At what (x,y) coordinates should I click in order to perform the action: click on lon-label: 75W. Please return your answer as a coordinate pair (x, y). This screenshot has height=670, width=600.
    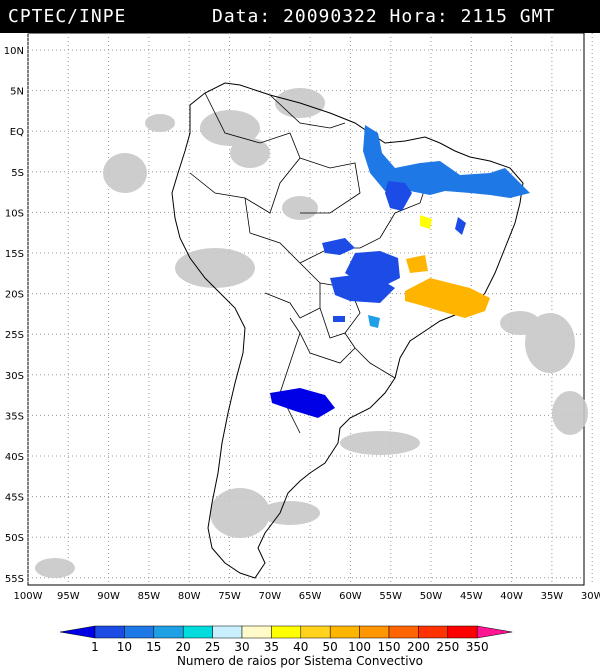
    Looking at the image, I should click on (229, 596).